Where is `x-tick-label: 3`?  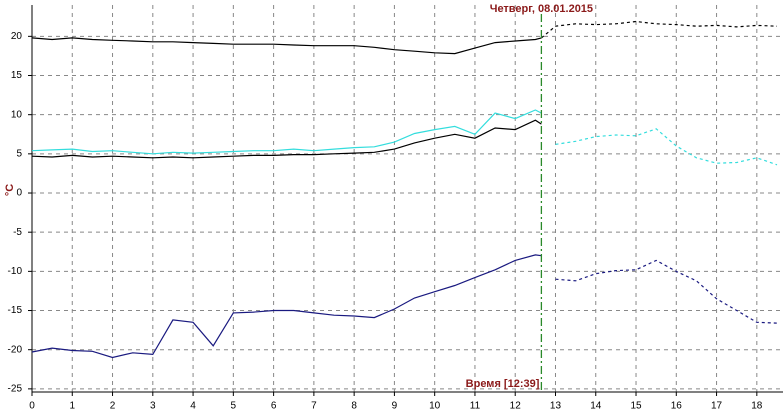
x-tick-label: 3 is located at coordinates (153, 406).